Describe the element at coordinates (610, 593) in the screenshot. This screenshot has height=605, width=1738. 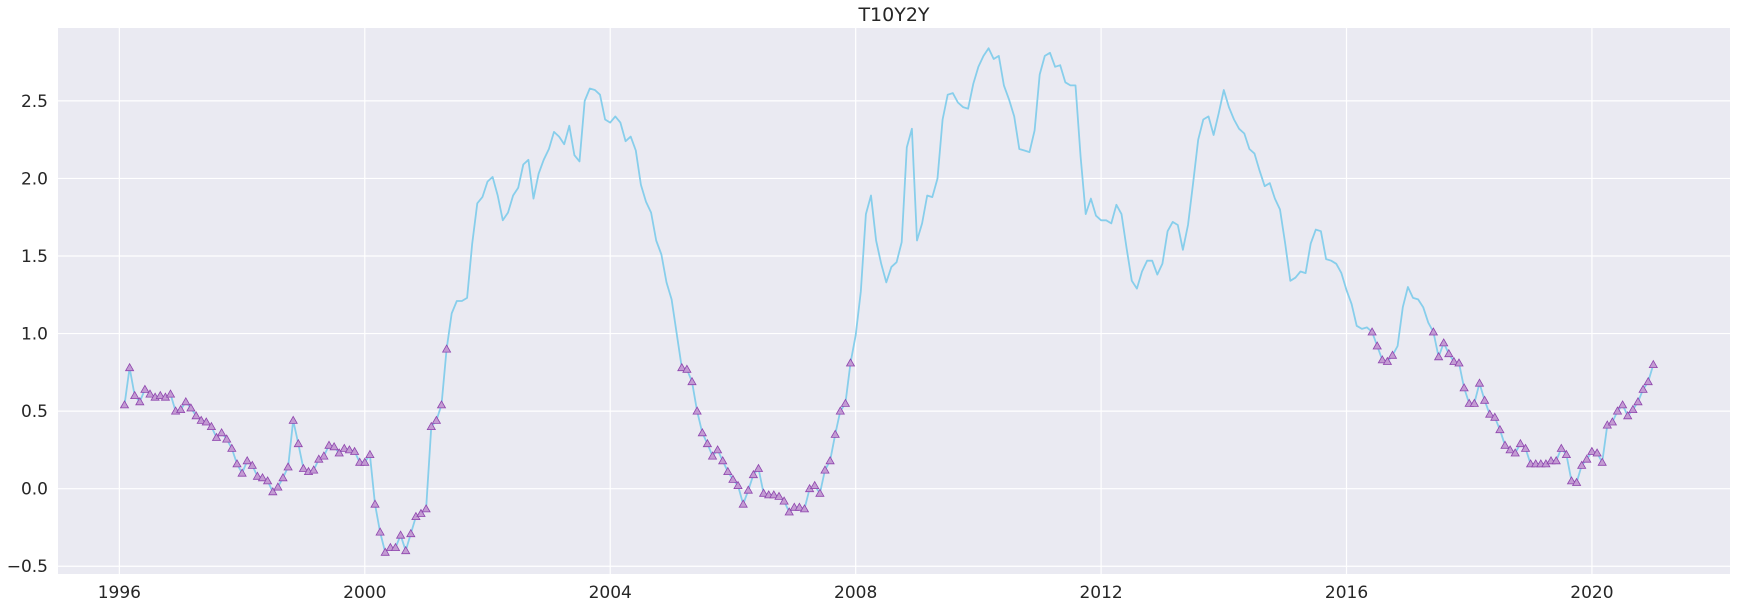
I see `x-tick-label: 2004` at that location.